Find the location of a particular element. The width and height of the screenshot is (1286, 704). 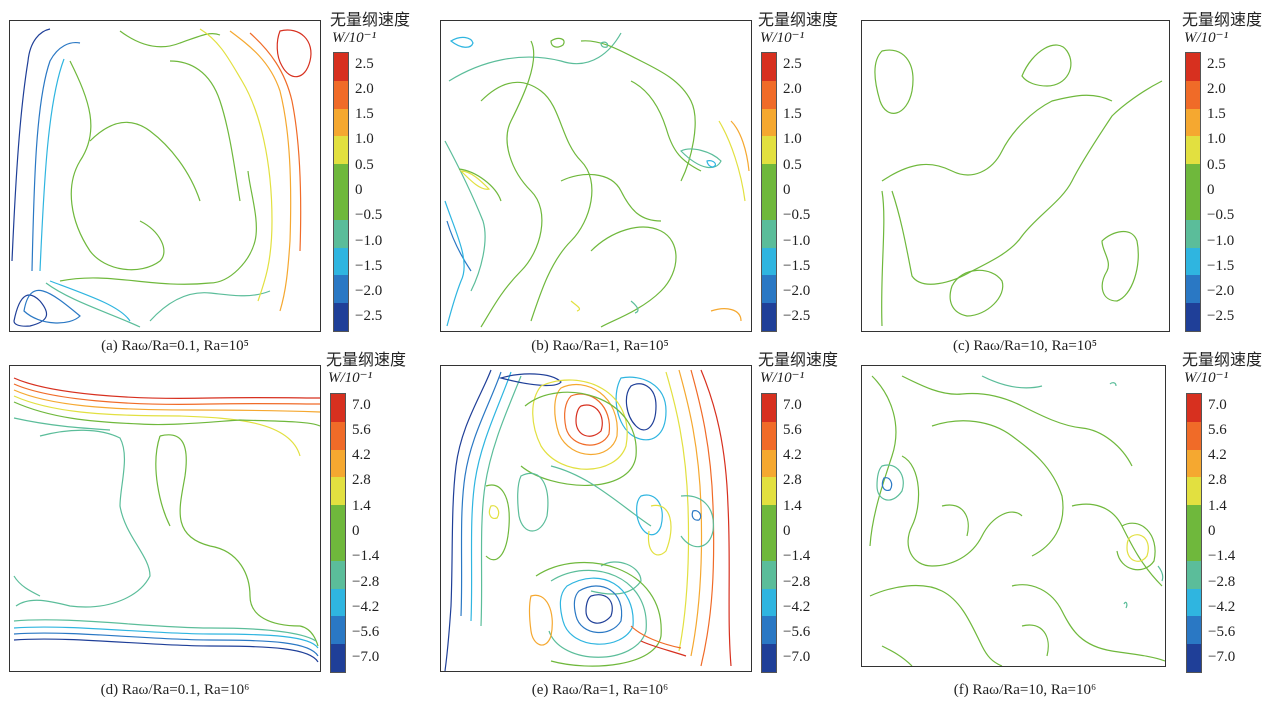

contour-lines-d is located at coordinates (166, 520).